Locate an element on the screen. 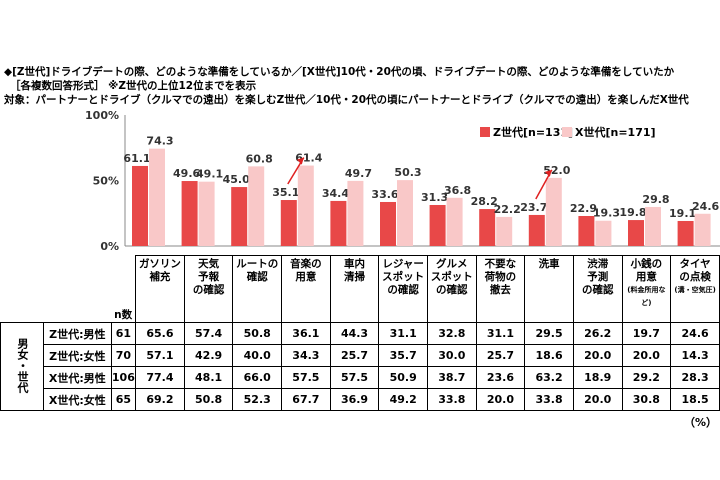  column-header-text: ガソリン 補充 is located at coordinates (159, 270).